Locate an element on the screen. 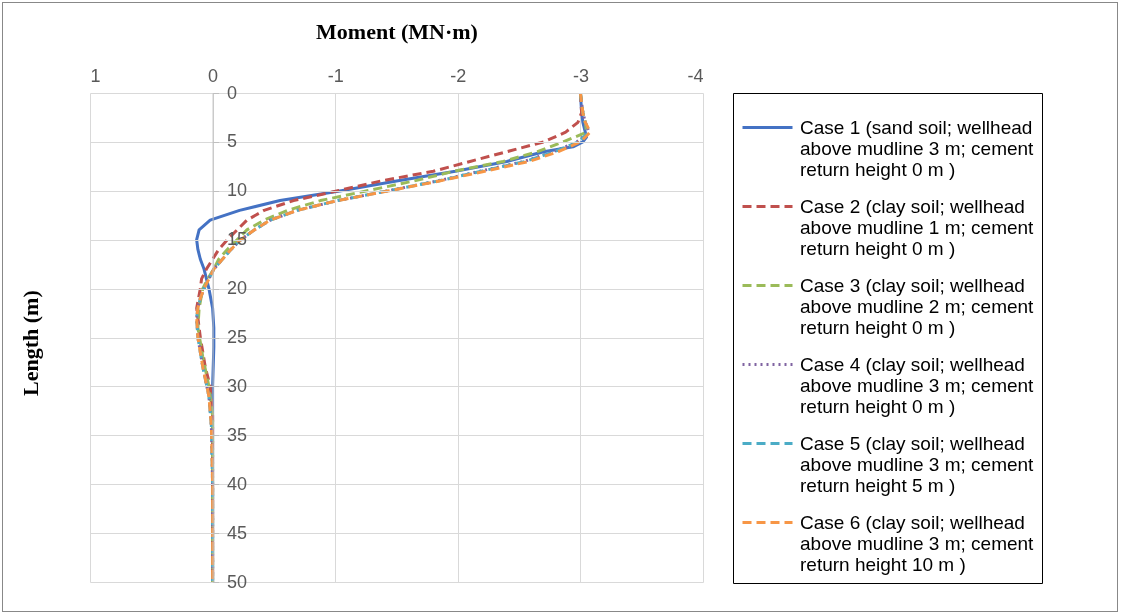  y-tick-label: 50 is located at coordinates (237, 581).